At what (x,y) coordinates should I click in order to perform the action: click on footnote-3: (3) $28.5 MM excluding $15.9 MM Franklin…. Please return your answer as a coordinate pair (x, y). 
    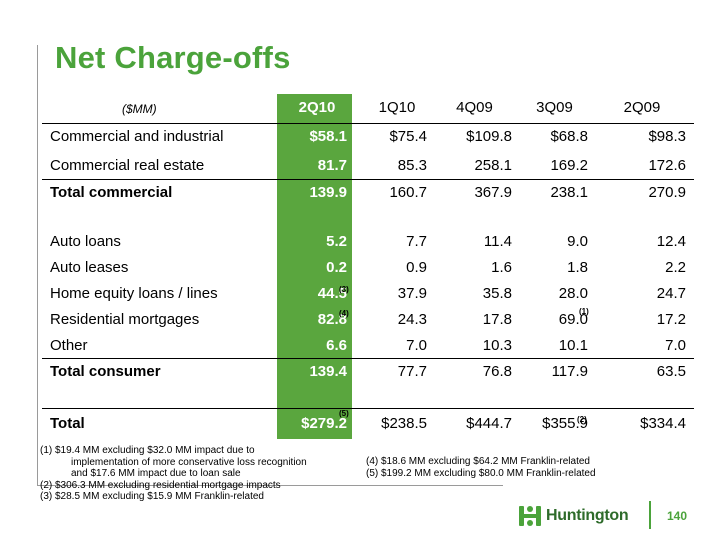
    Looking at the image, I should click on (152, 496).